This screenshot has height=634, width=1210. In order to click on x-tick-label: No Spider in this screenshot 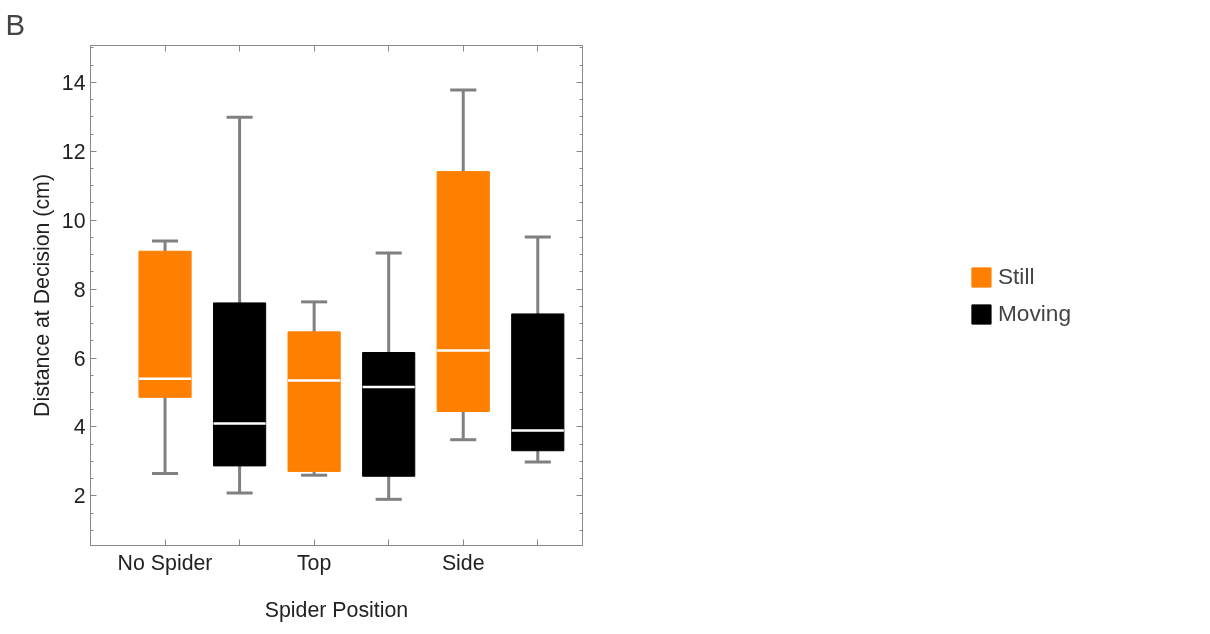, I will do `click(165, 562)`.